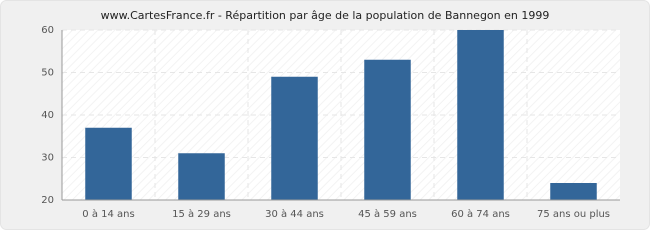  Describe the element at coordinates (47, 73) in the screenshot. I see `y-tick-label: 50` at that location.